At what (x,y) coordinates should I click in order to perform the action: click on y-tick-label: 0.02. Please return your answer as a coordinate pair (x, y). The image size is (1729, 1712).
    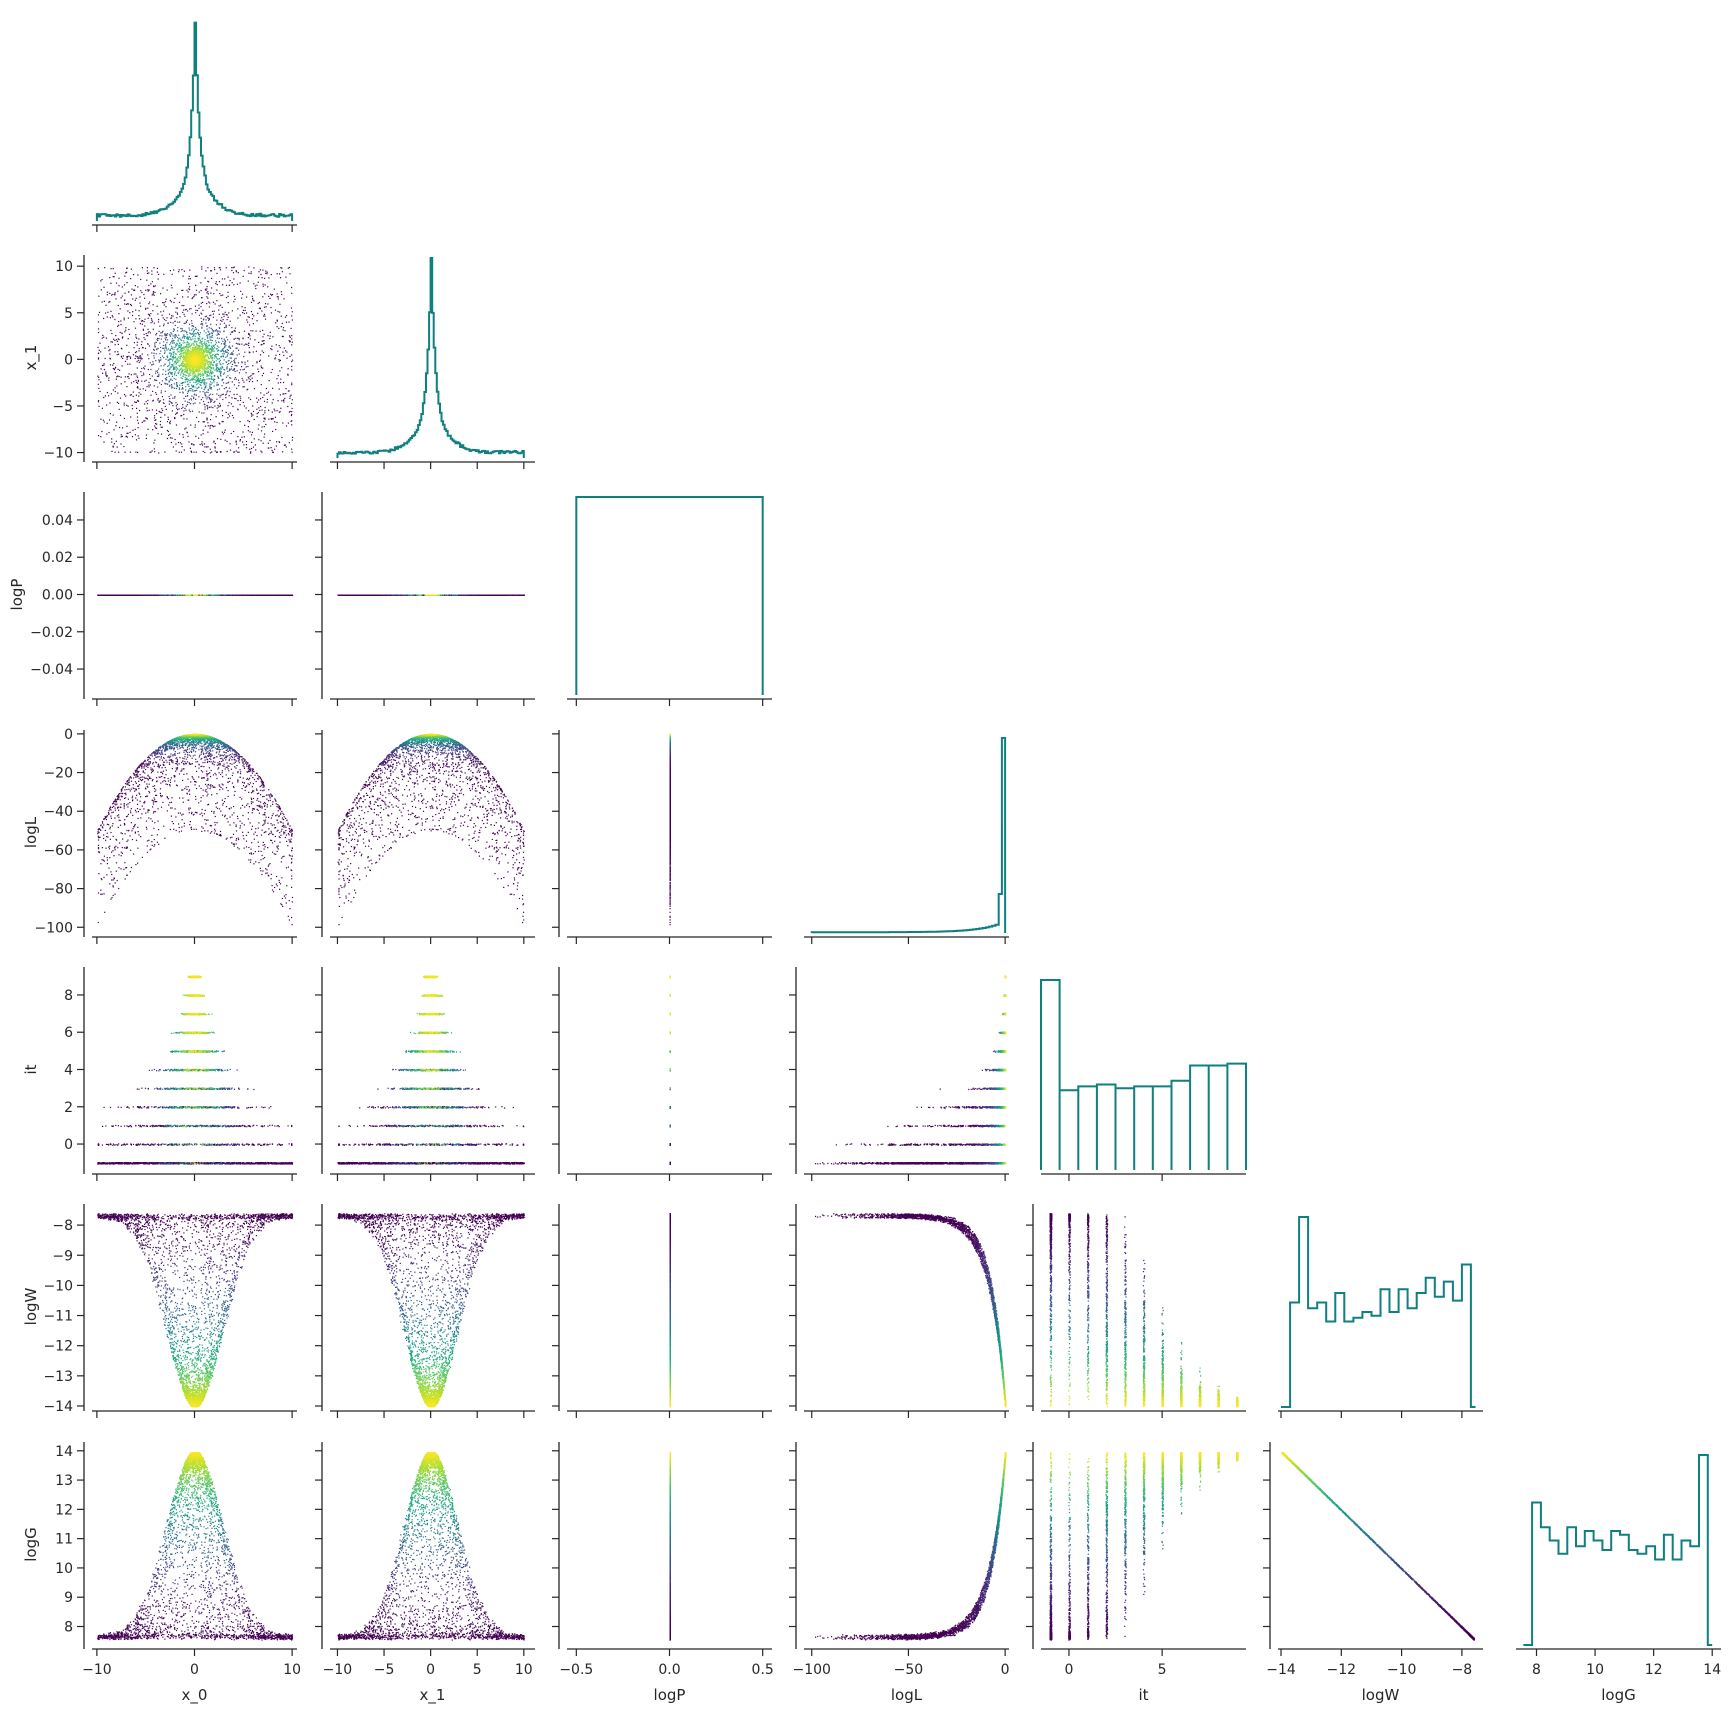
    Looking at the image, I should click on (57, 558).